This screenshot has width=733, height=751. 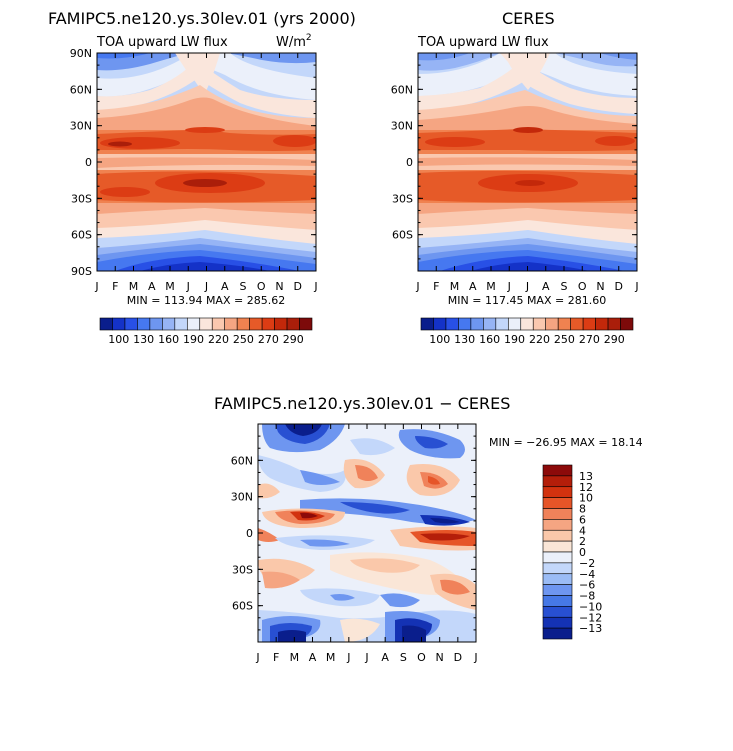 I want to click on diff-stats: MIN = −26.95 MAX = 18.14, so click(x=566, y=442).